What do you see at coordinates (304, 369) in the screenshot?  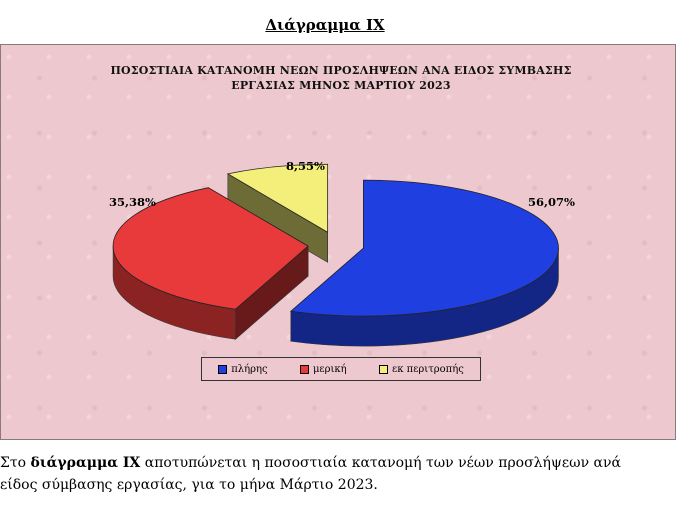 I see `legend-swatch-part` at bounding box center [304, 369].